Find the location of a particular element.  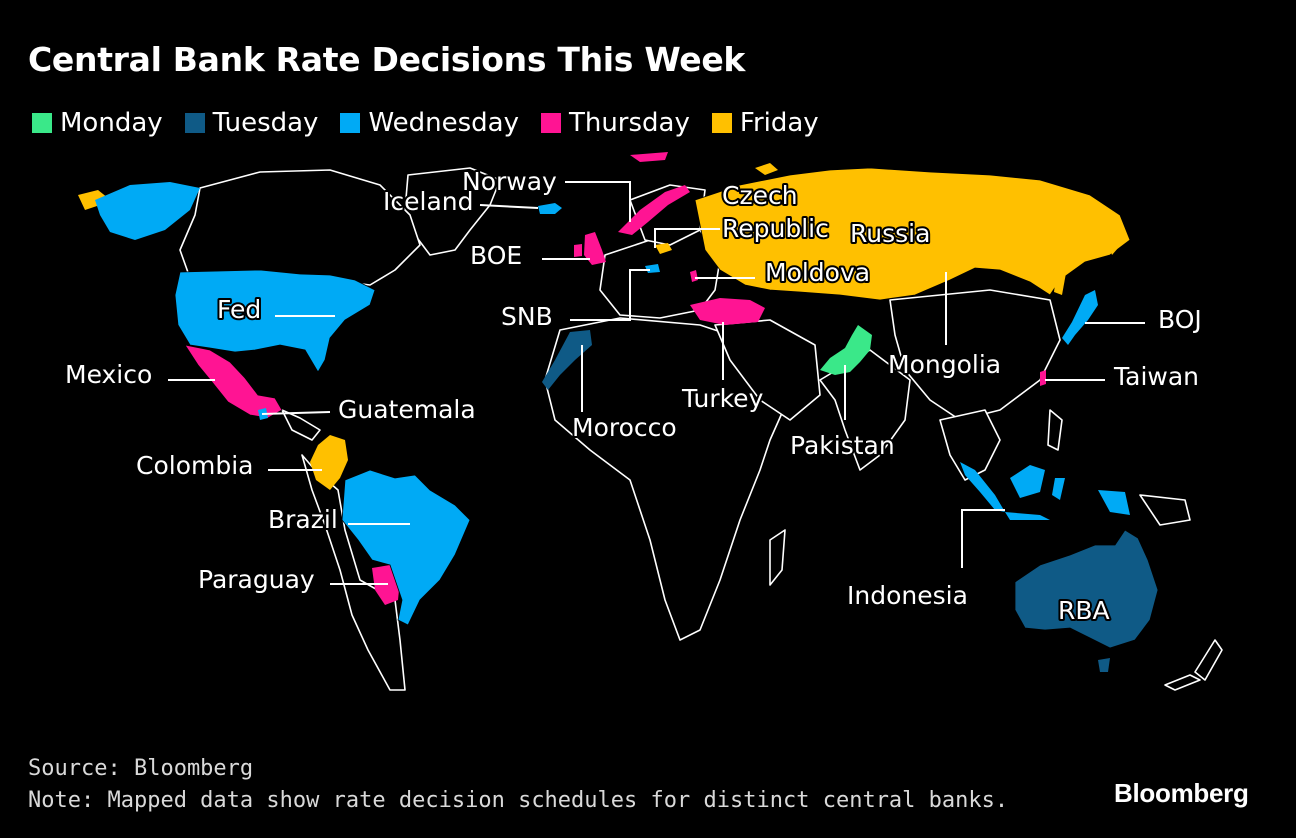

region-usa is located at coordinates (275, 321).